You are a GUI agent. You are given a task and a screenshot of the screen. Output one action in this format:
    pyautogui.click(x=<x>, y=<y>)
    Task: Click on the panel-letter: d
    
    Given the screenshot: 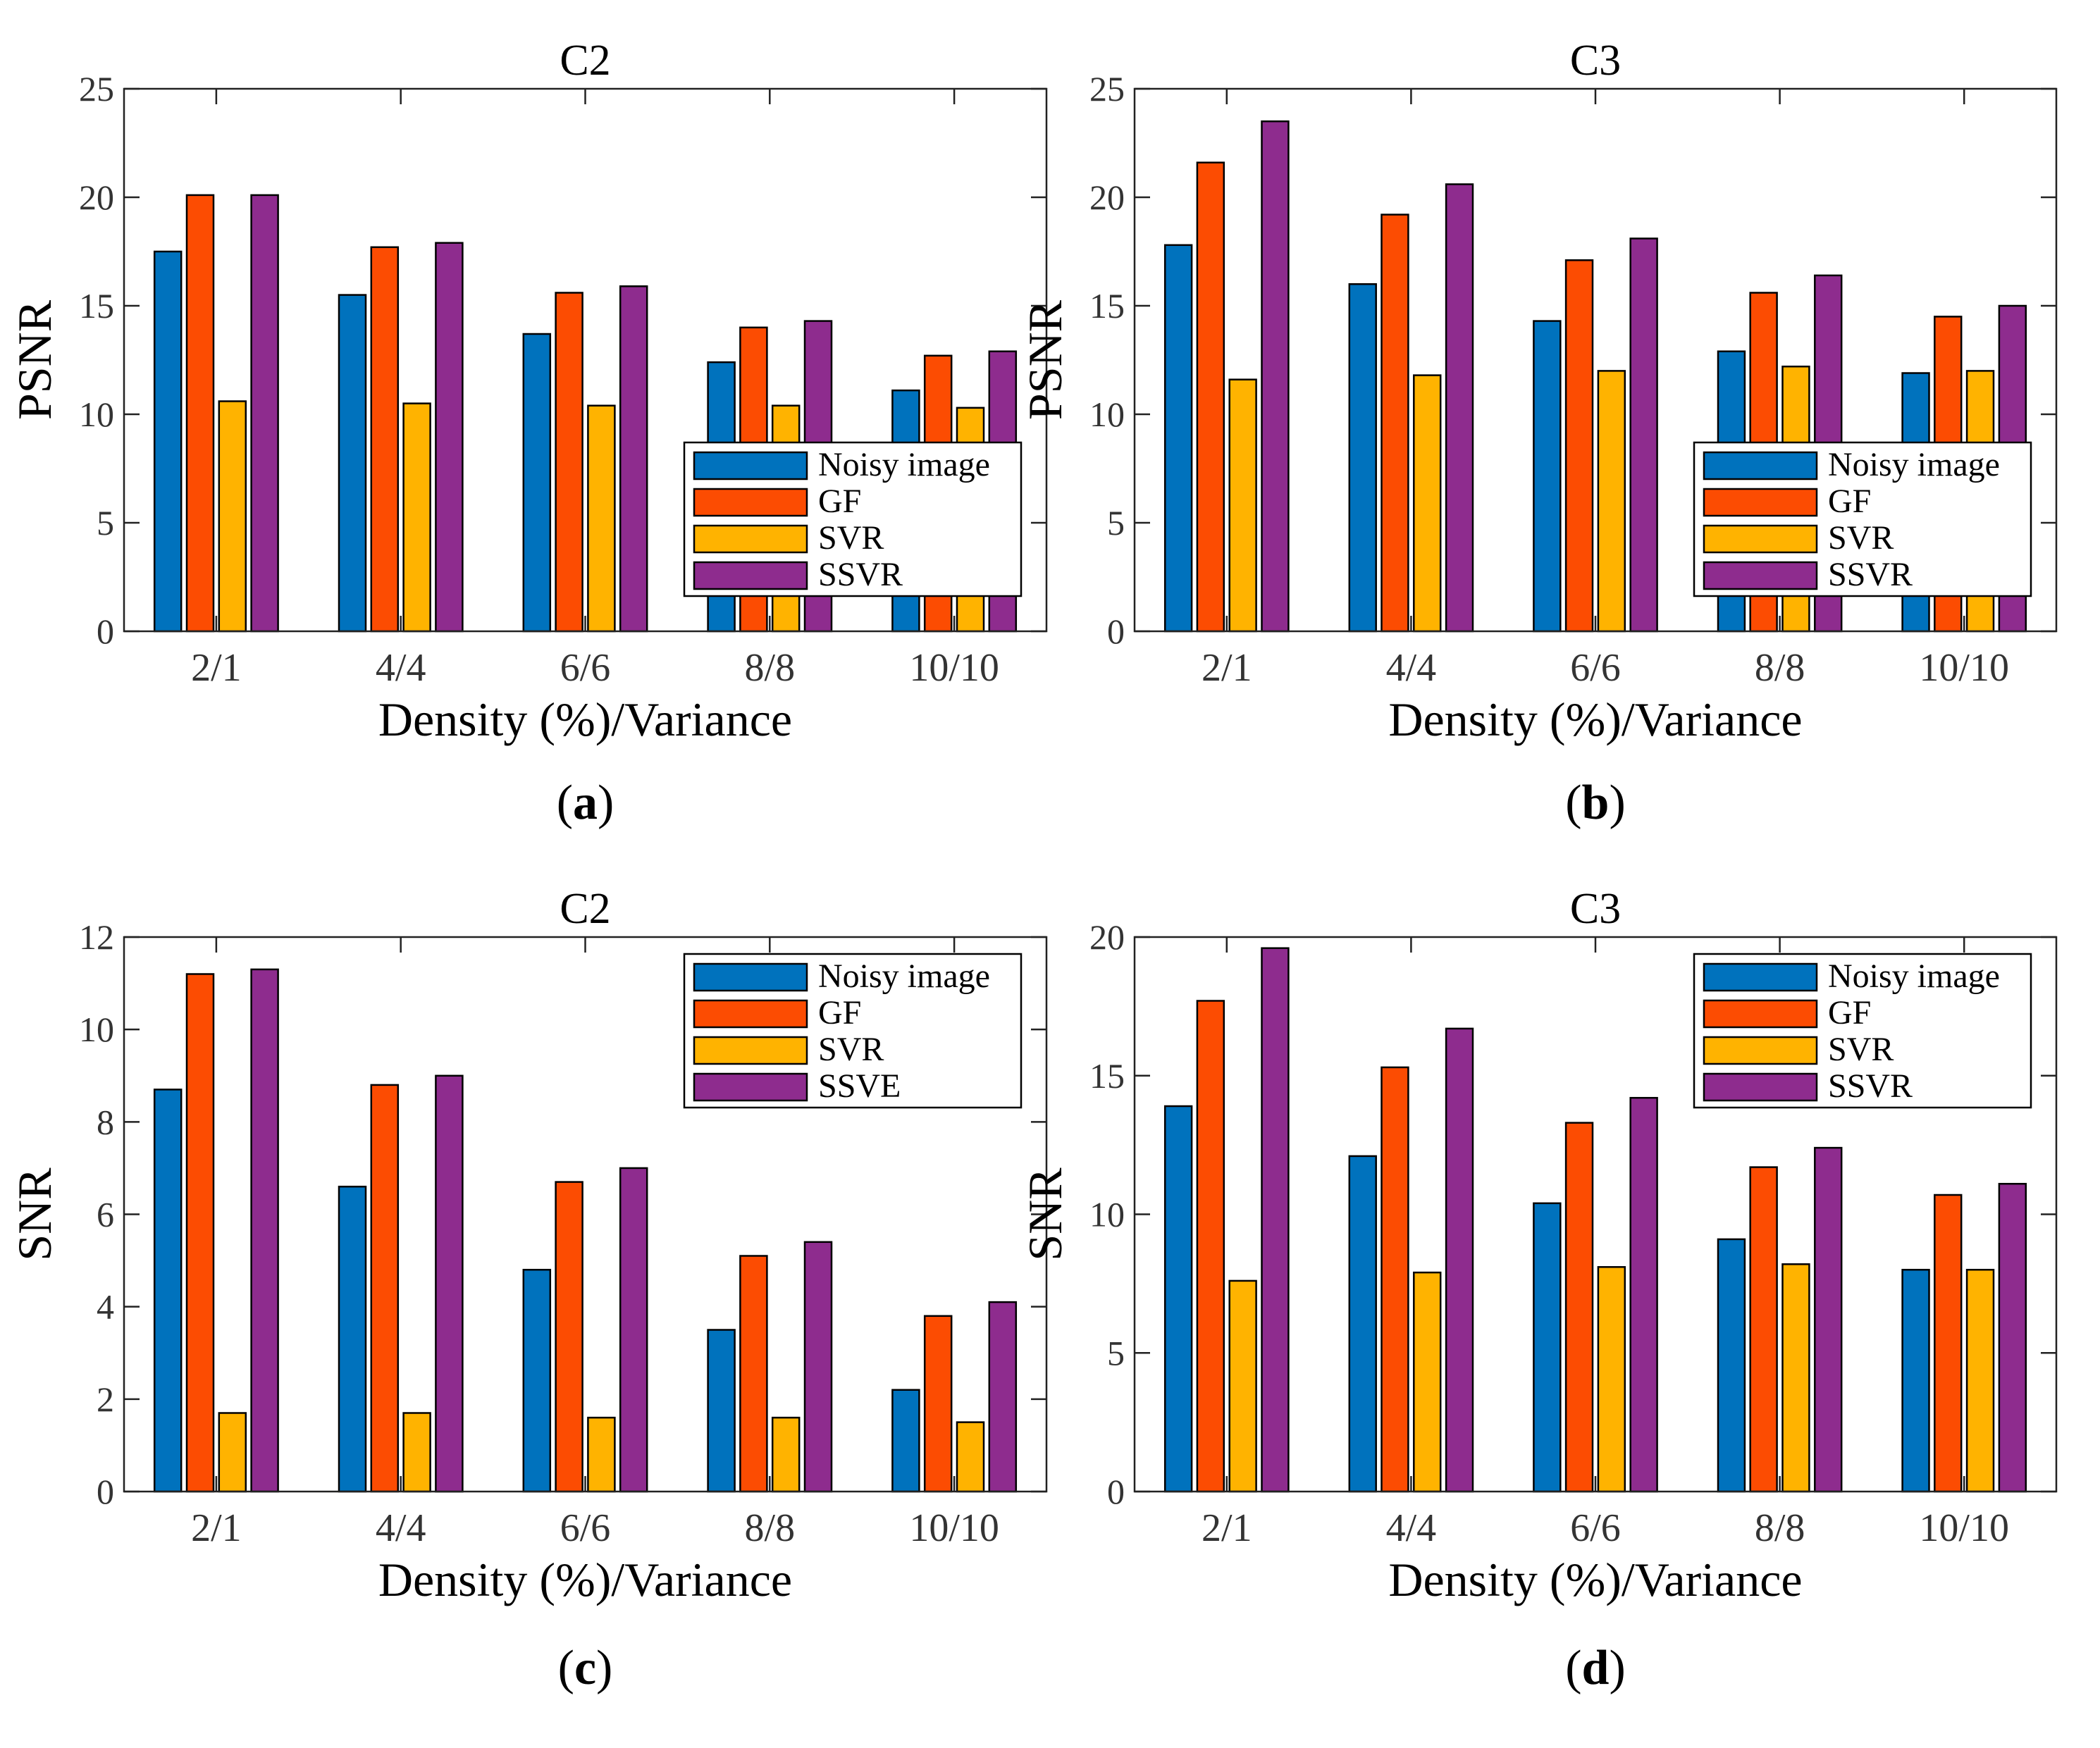 What is the action you would take?
    pyautogui.click(x=1596, y=1668)
    